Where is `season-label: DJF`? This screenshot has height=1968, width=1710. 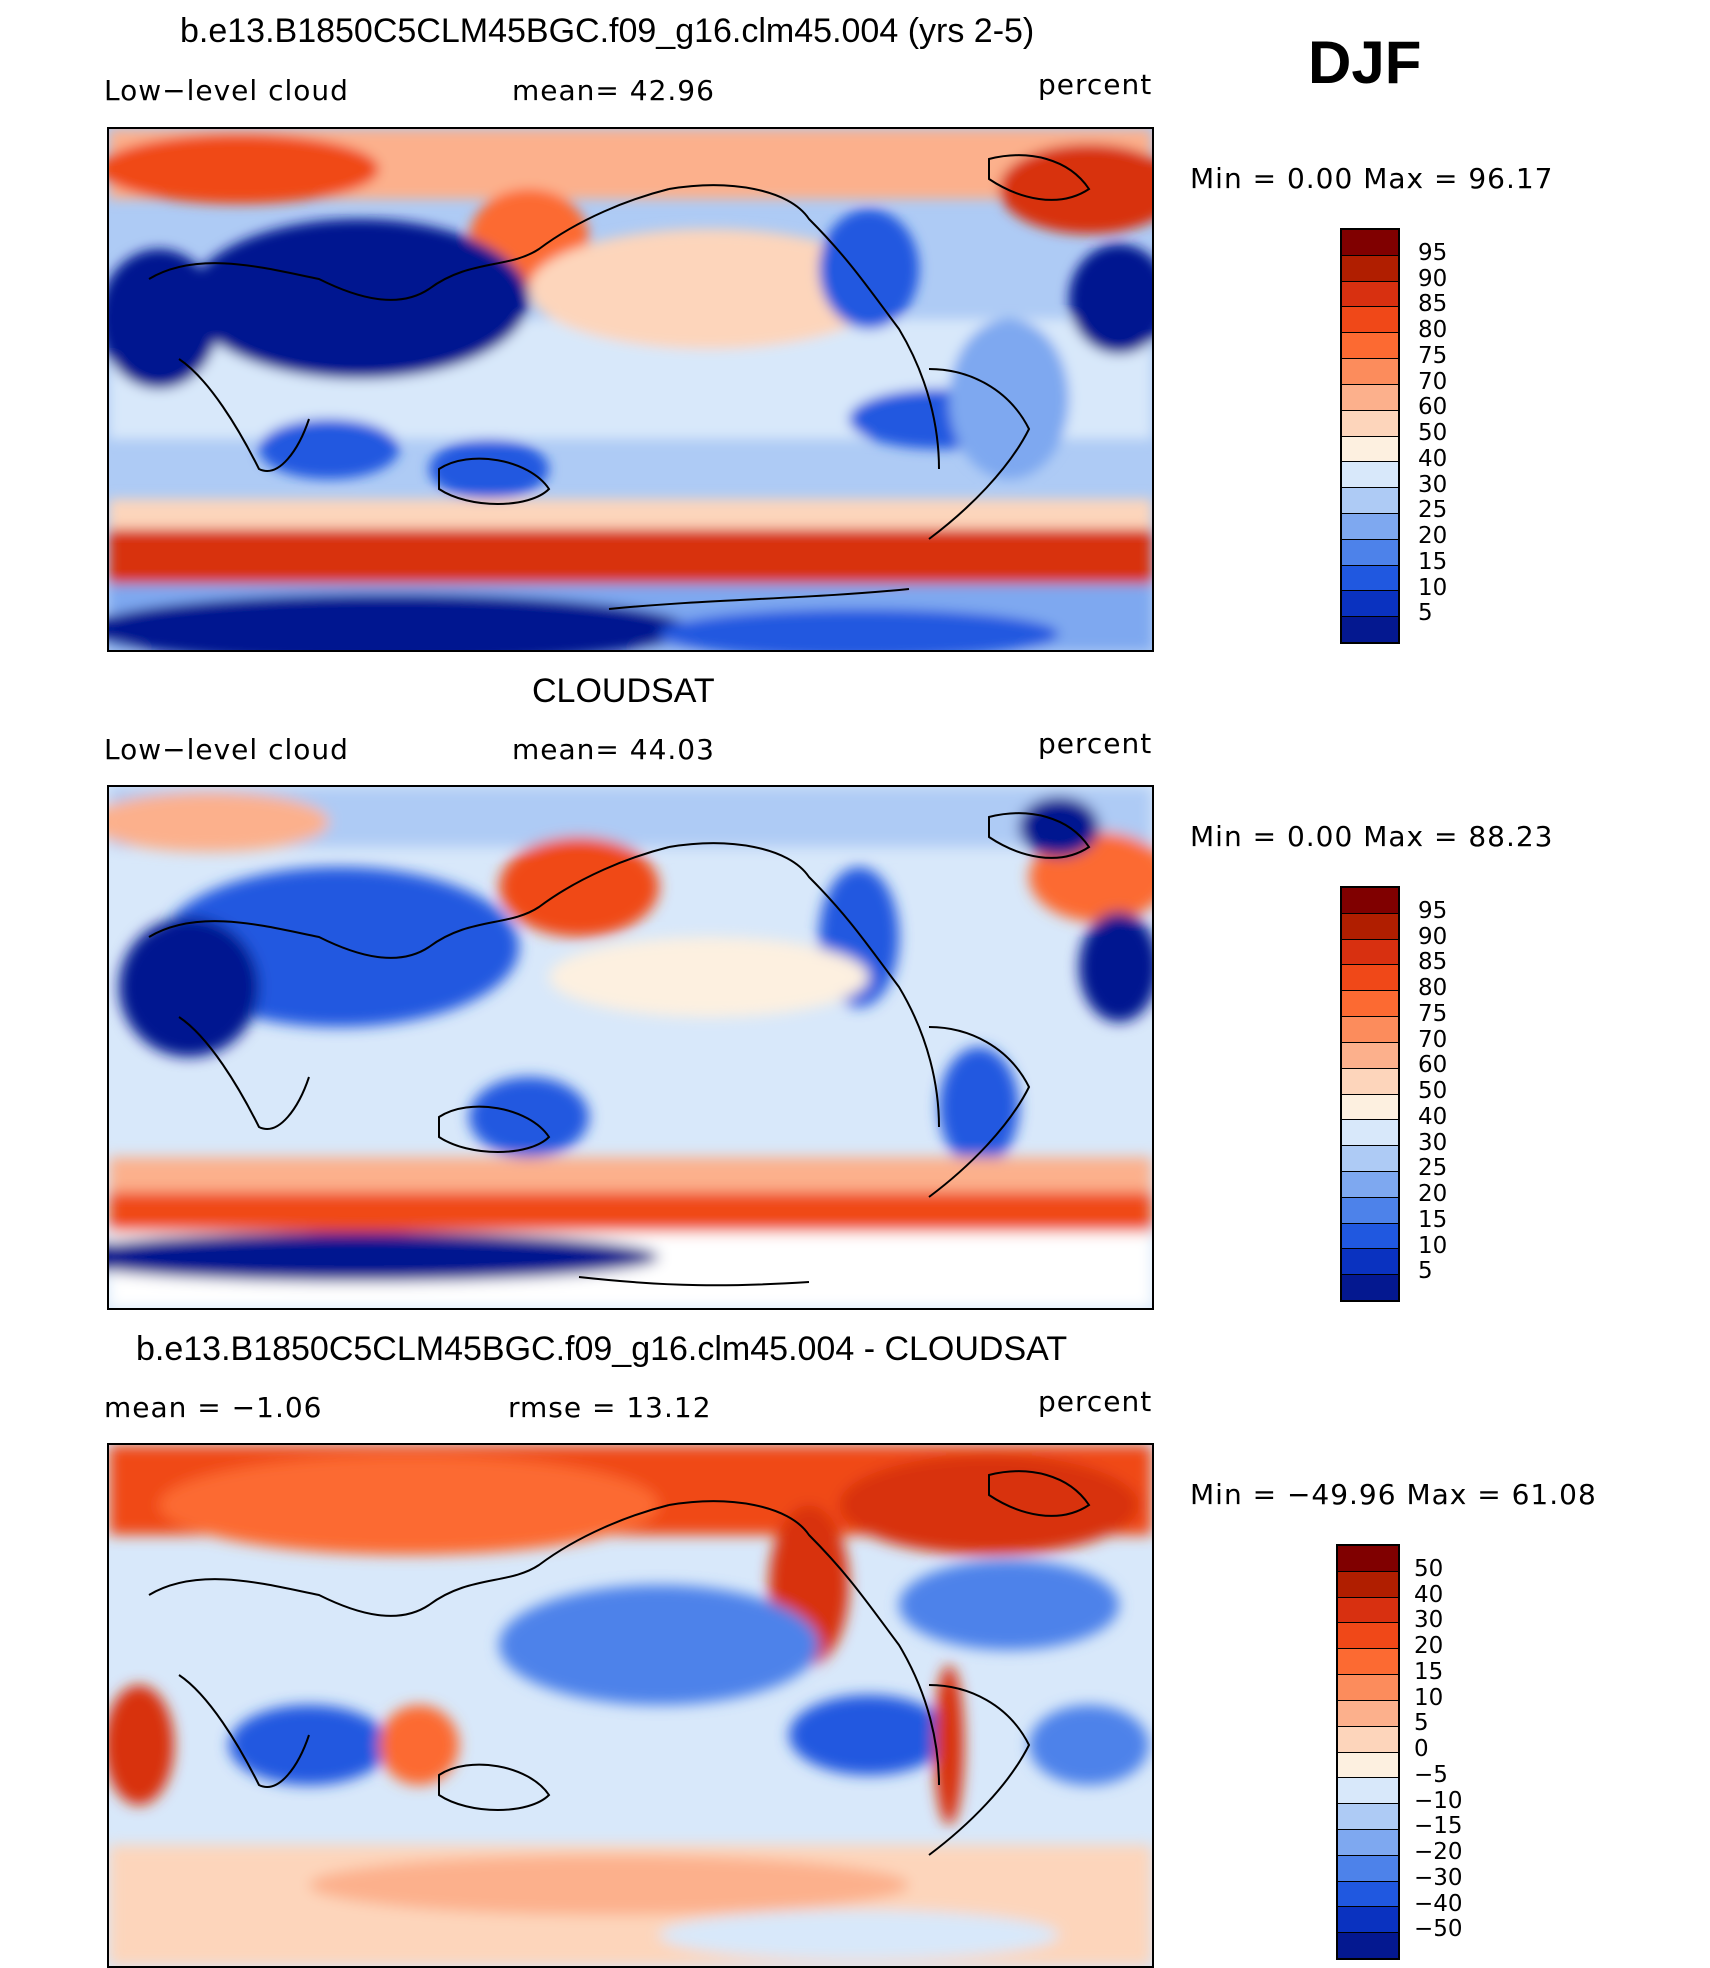 season-label: DJF is located at coordinates (1365, 62).